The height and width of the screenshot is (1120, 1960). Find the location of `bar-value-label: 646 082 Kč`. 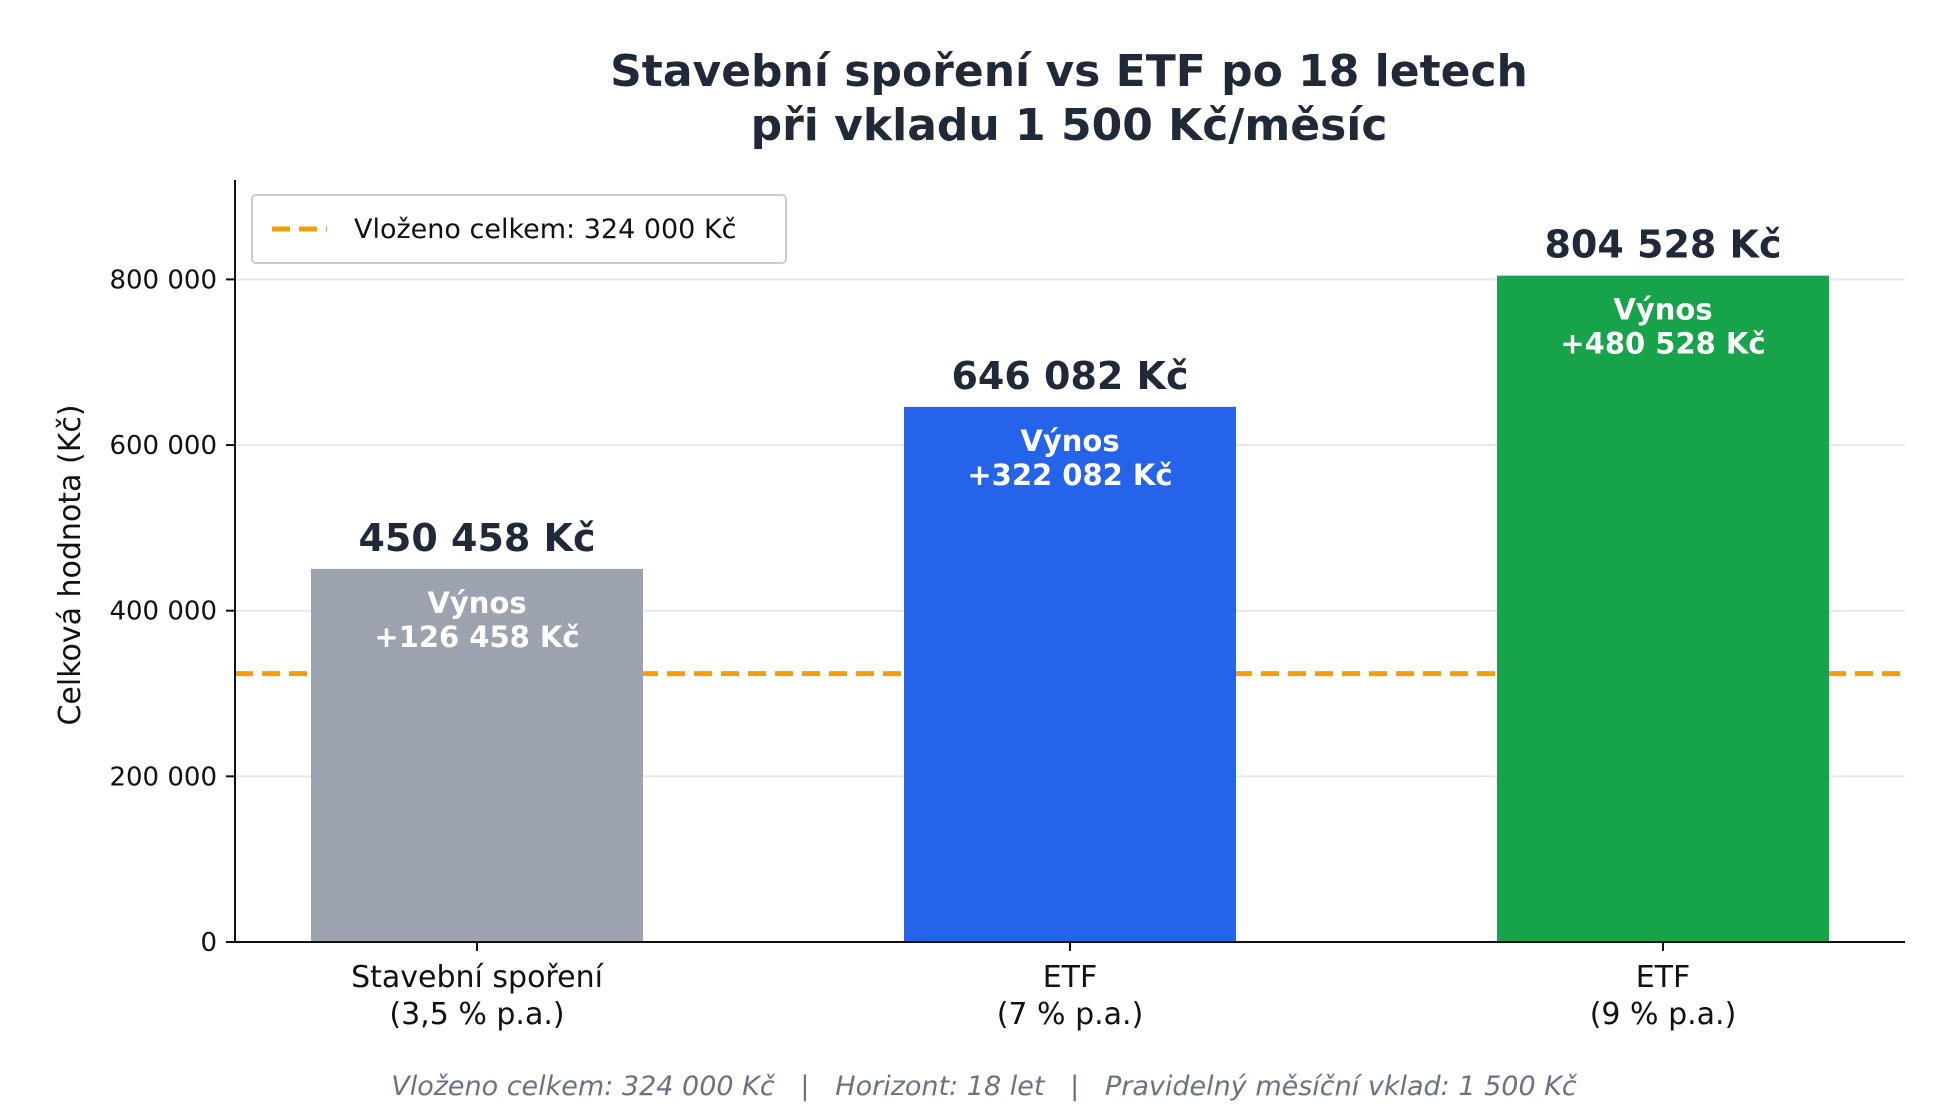

bar-value-label: 646 082 Kč is located at coordinates (1069, 376).